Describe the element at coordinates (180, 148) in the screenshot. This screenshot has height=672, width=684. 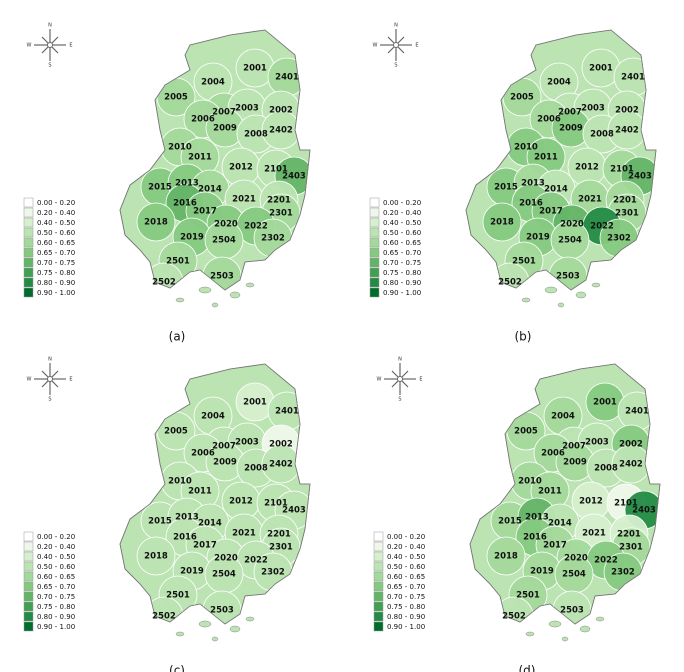
I see `region-label: 2010` at that location.